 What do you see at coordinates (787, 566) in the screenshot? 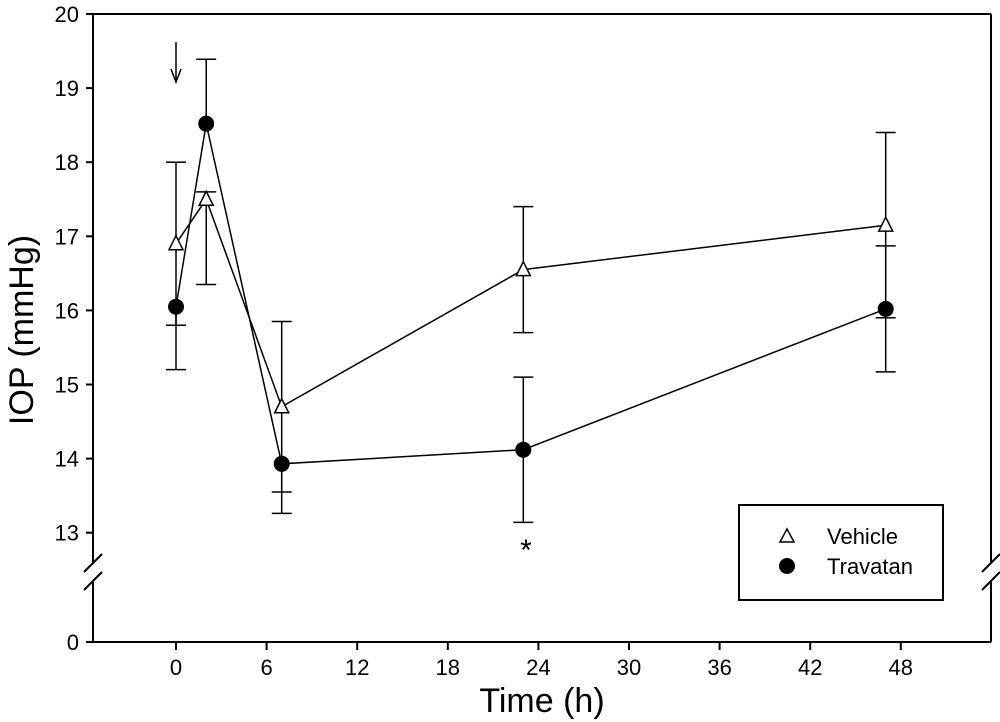
I see `legend-travatan-marker` at bounding box center [787, 566].